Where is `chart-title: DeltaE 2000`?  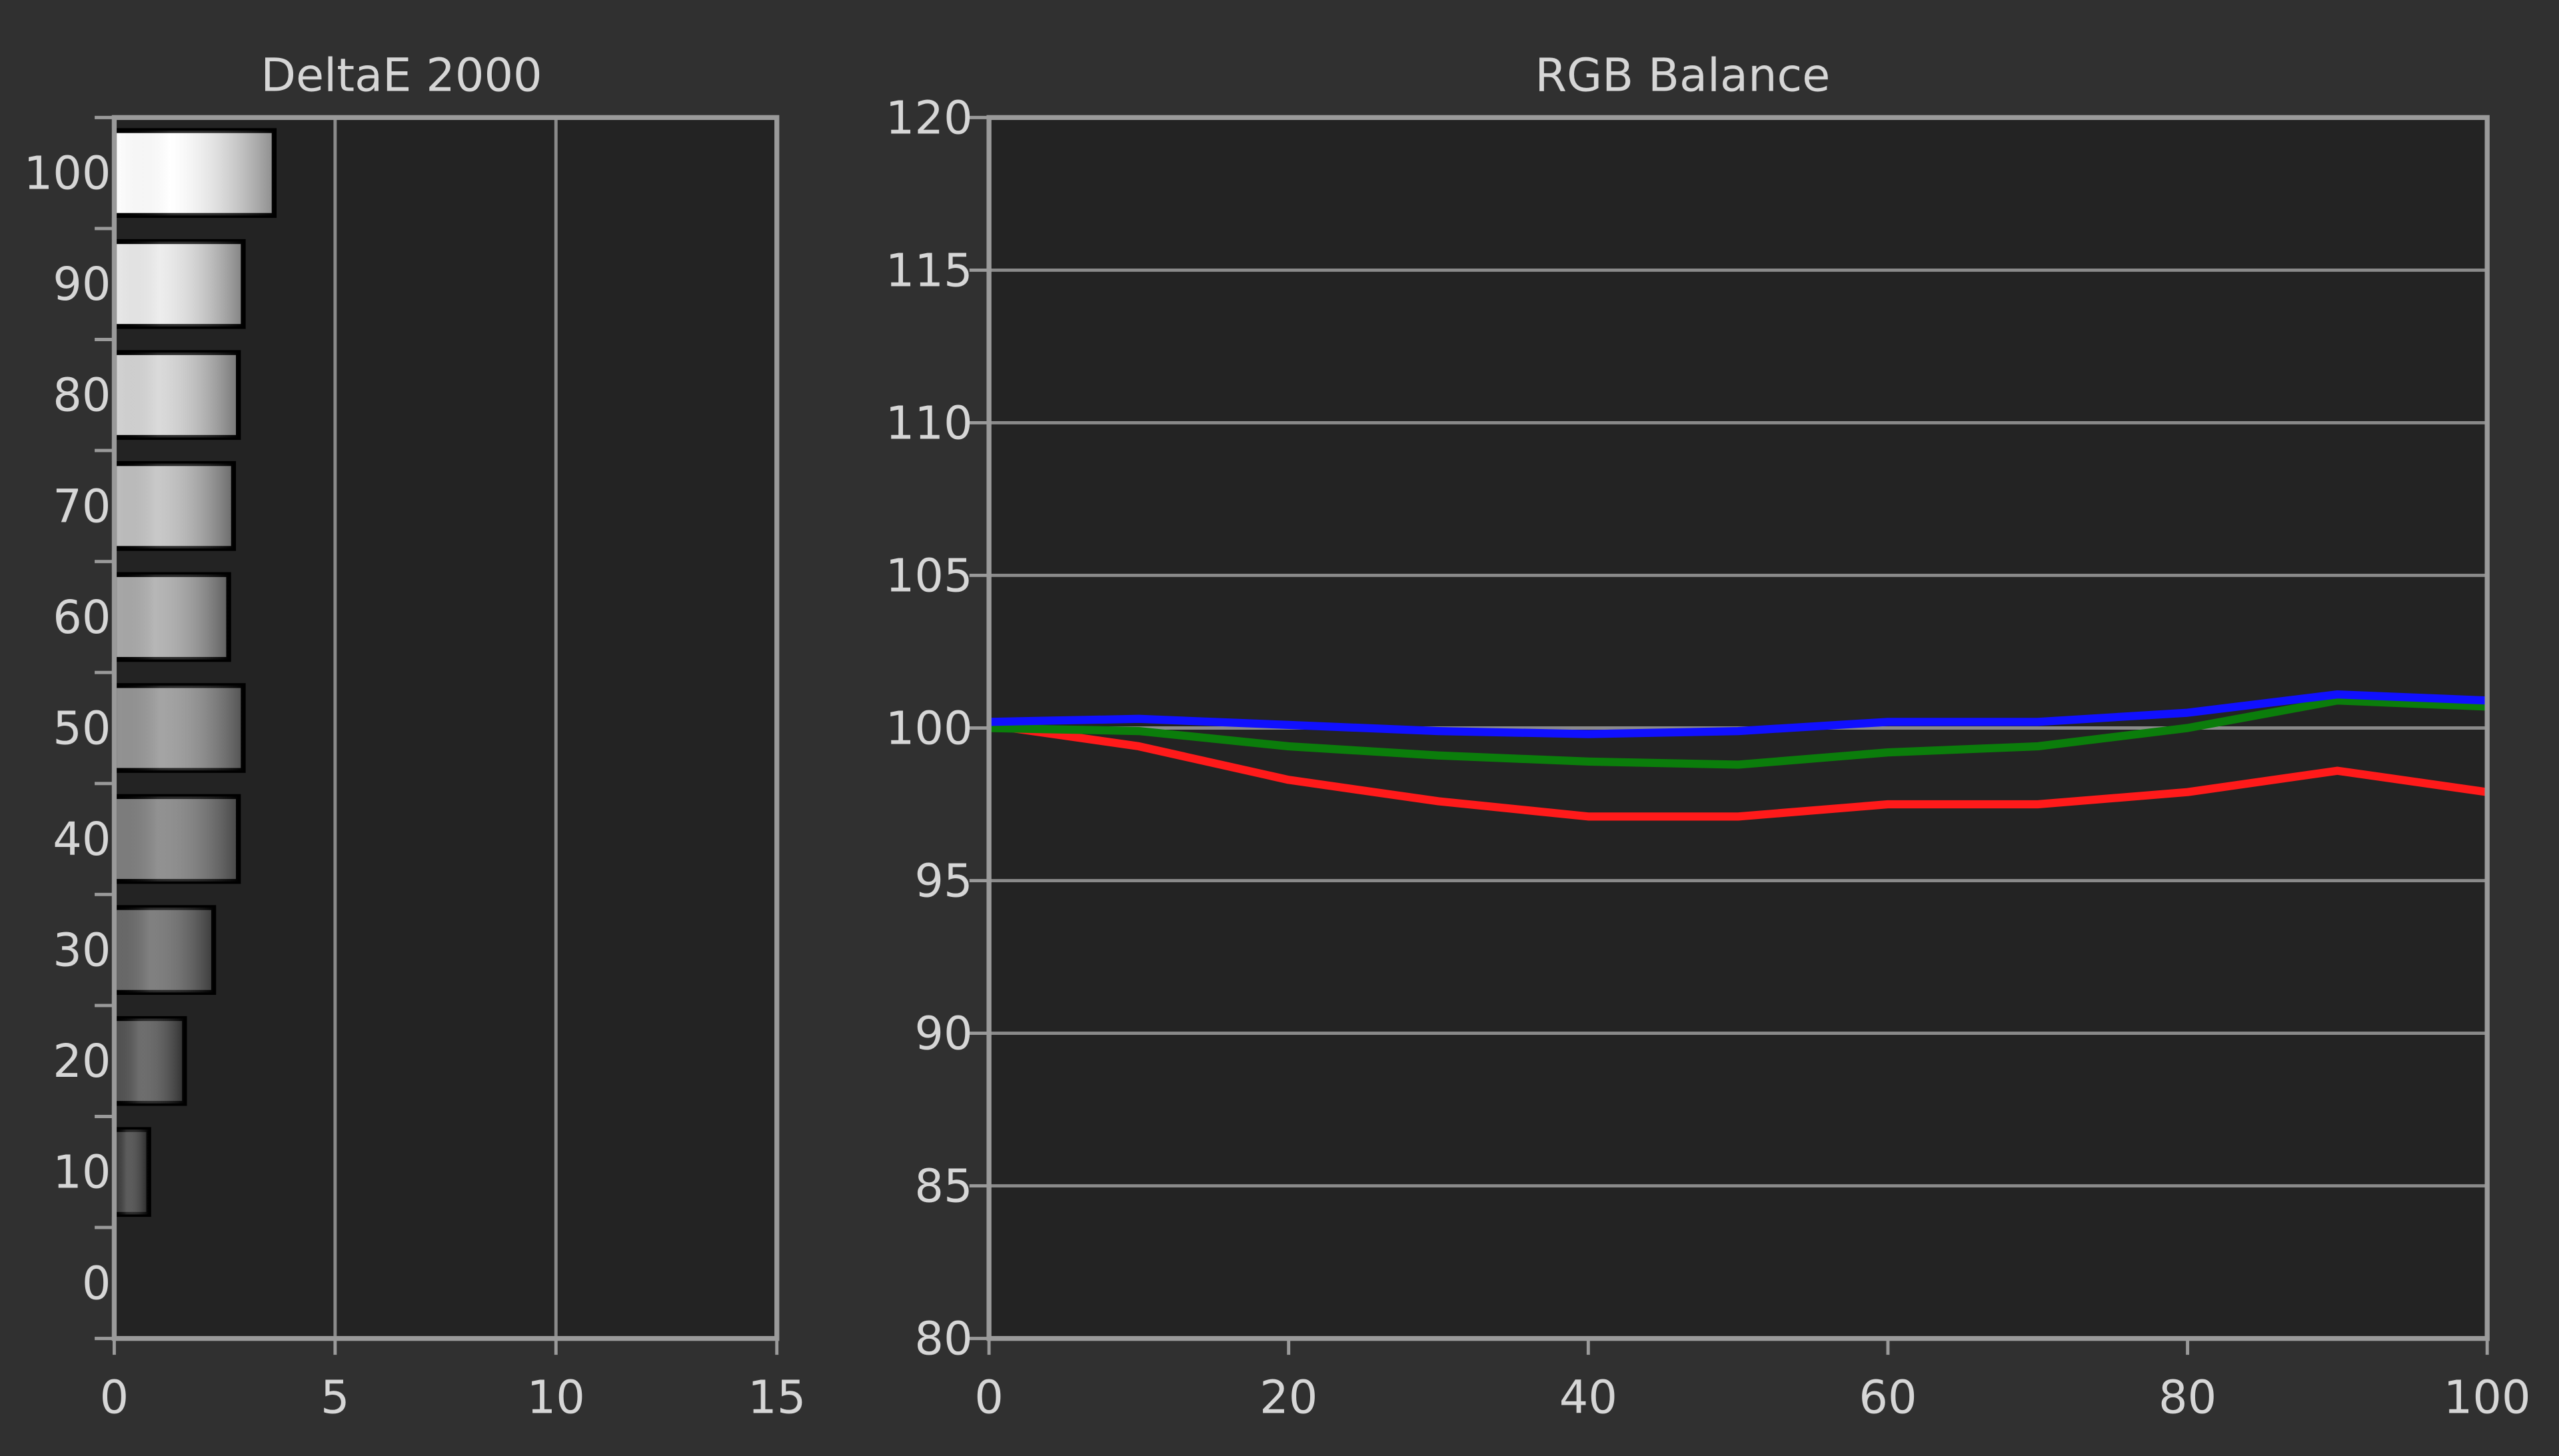 chart-title: DeltaE 2000 is located at coordinates (401, 76).